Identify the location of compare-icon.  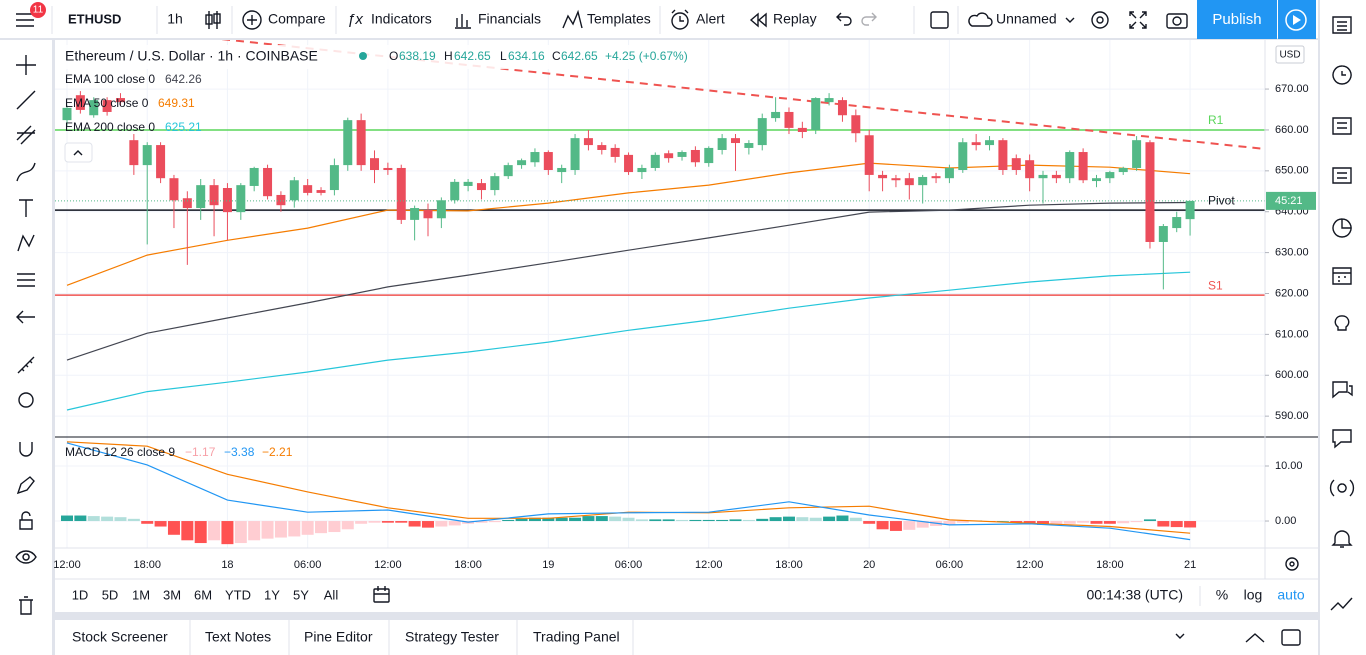
(252, 20).